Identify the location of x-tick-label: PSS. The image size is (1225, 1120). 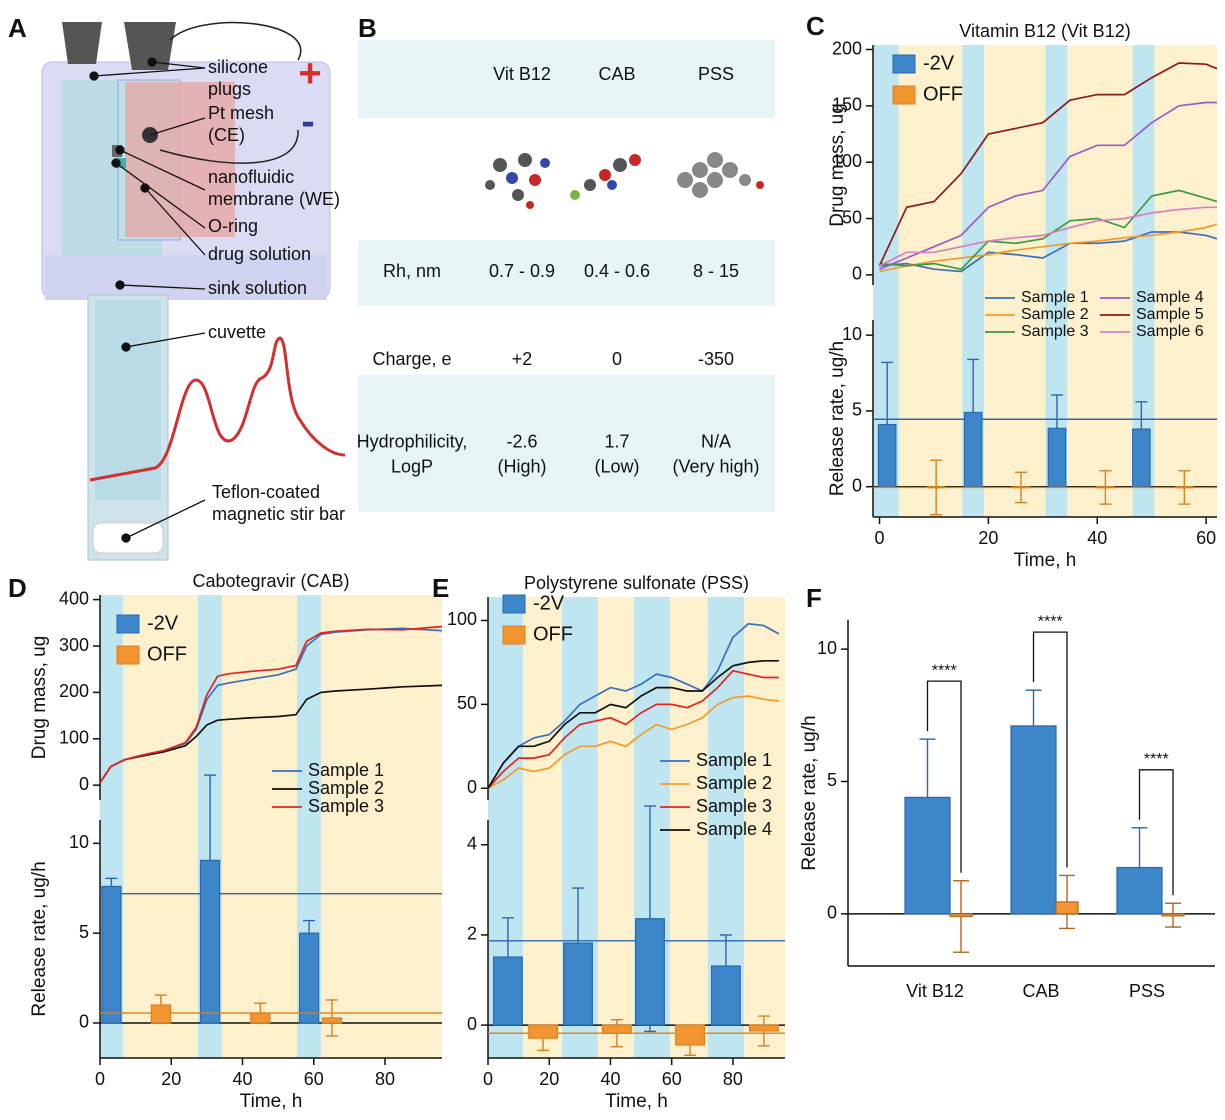
(1147, 991).